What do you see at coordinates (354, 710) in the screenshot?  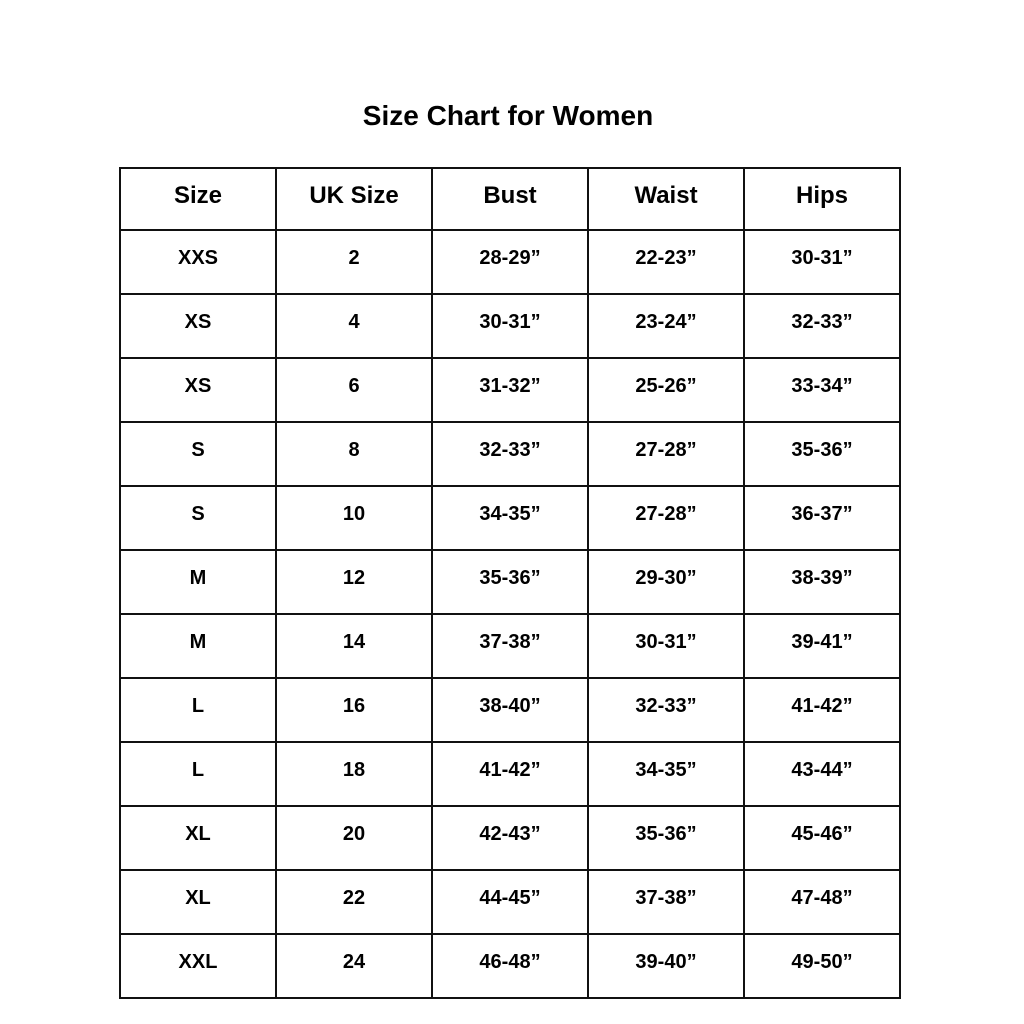 I see `cell-uk-size: 16` at bounding box center [354, 710].